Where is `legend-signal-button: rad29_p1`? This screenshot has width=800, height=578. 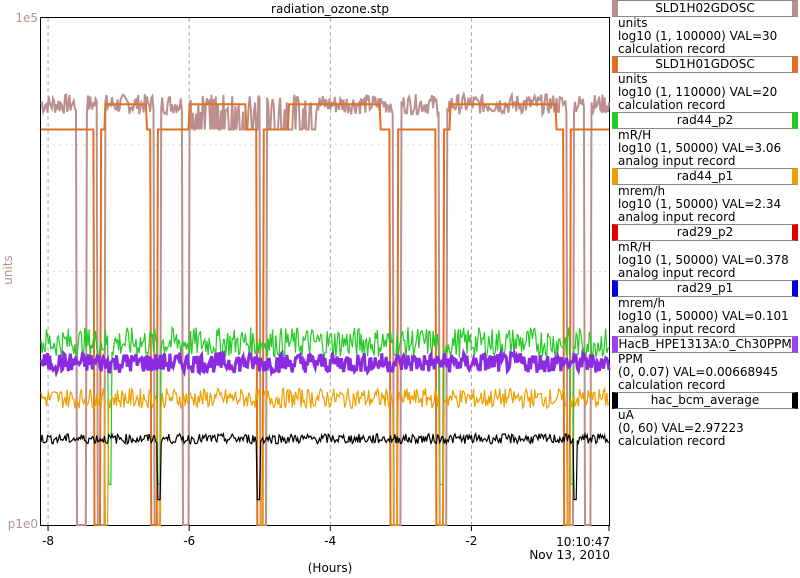
legend-signal-button: rad29_p1 is located at coordinates (705, 288).